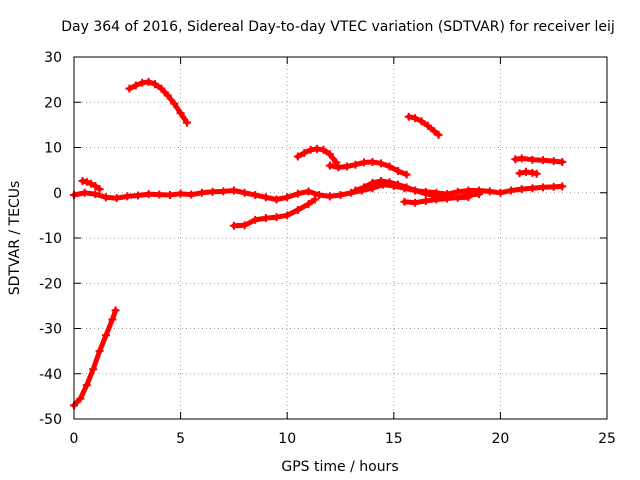 This screenshot has height=480, width=640. Describe the element at coordinates (50, 284) in the screenshot. I see `y-tick-label: -20` at that location.